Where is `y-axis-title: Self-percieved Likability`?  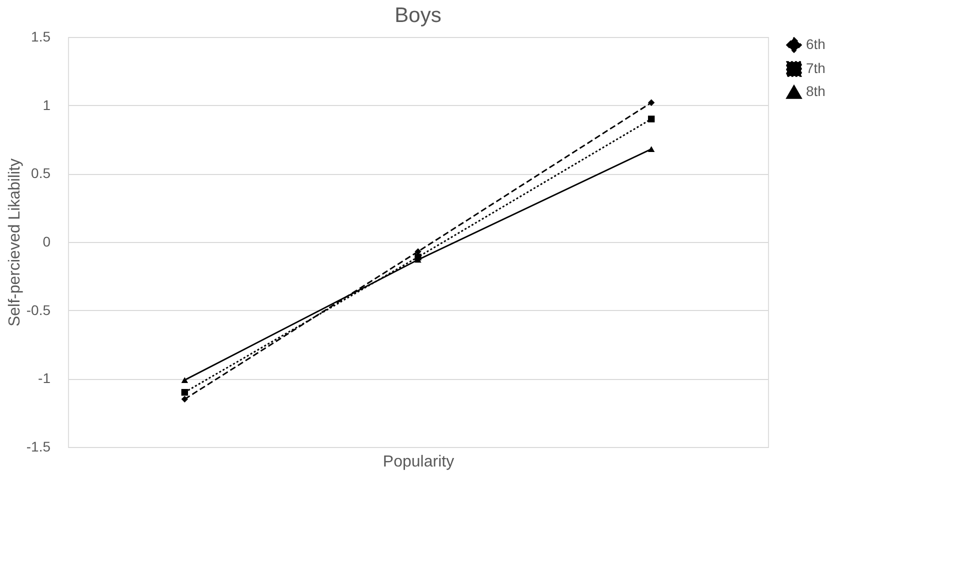 y-axis-title: Self-percieved Likability is located at coordinates (15, 242).